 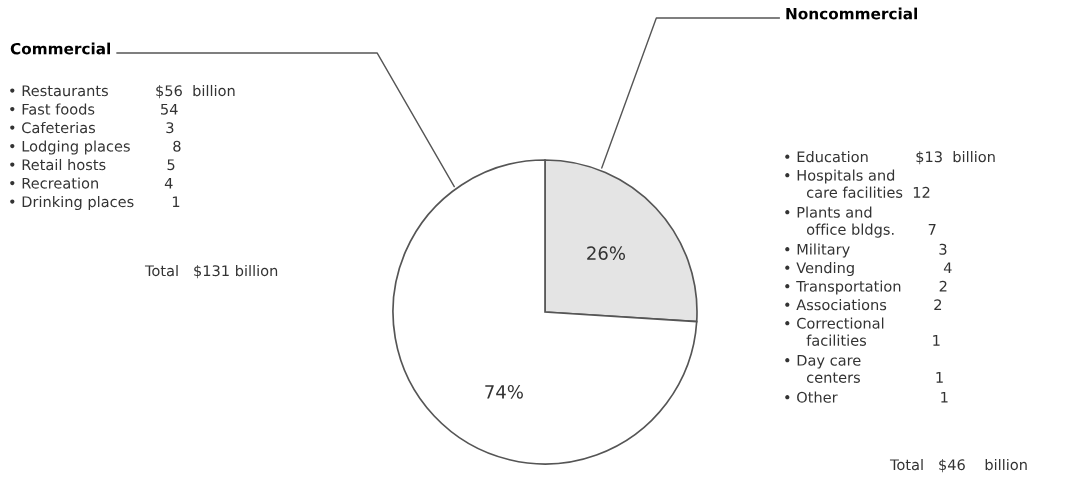 What do you see at coordinates (92, 164) in the screenshot?
I see `text: • Retail hosts 5` at bounding box center [92, 164].